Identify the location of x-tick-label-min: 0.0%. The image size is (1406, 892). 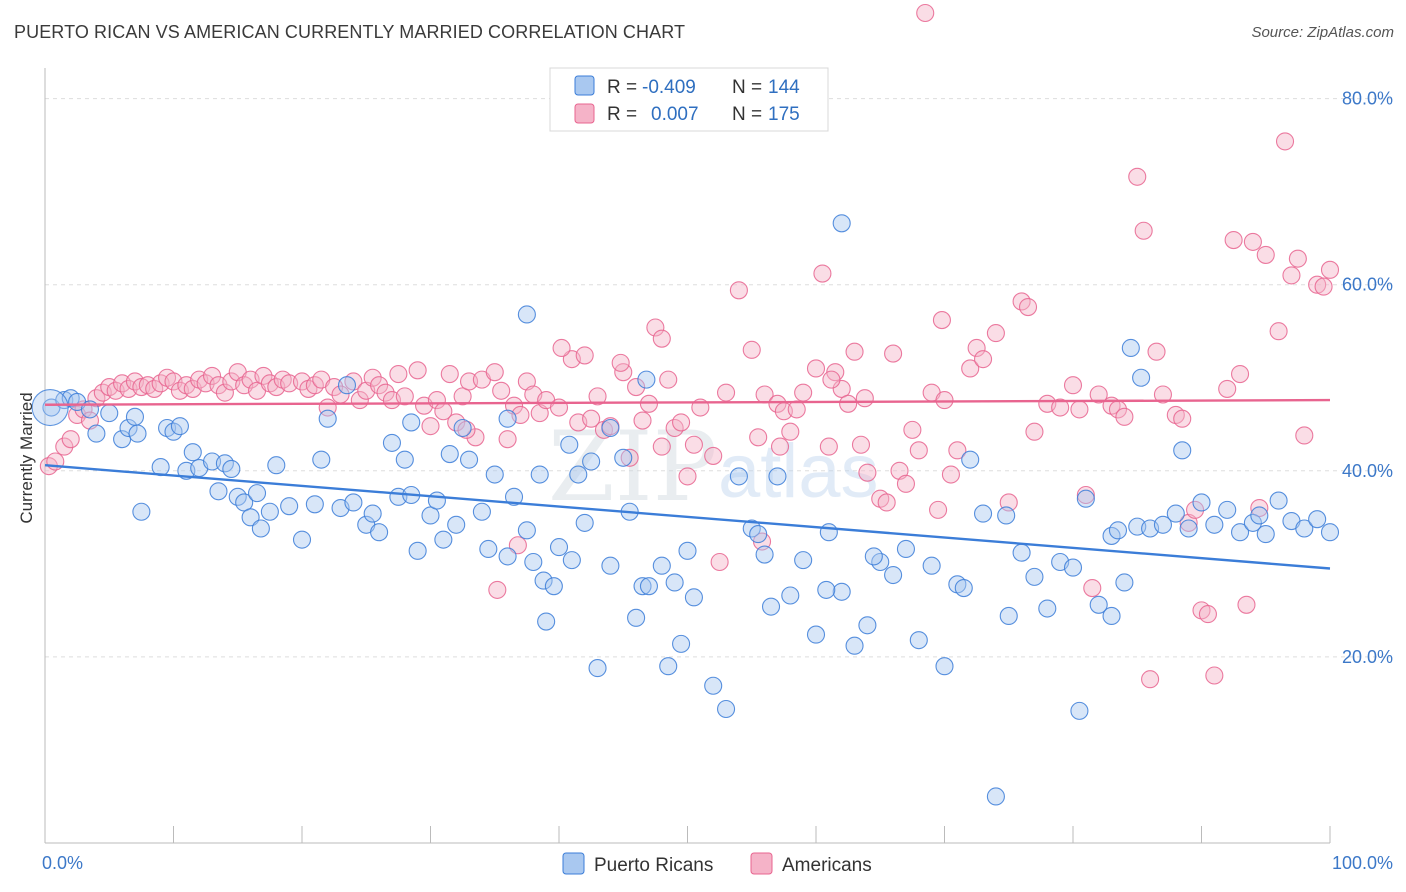
(62, 863).